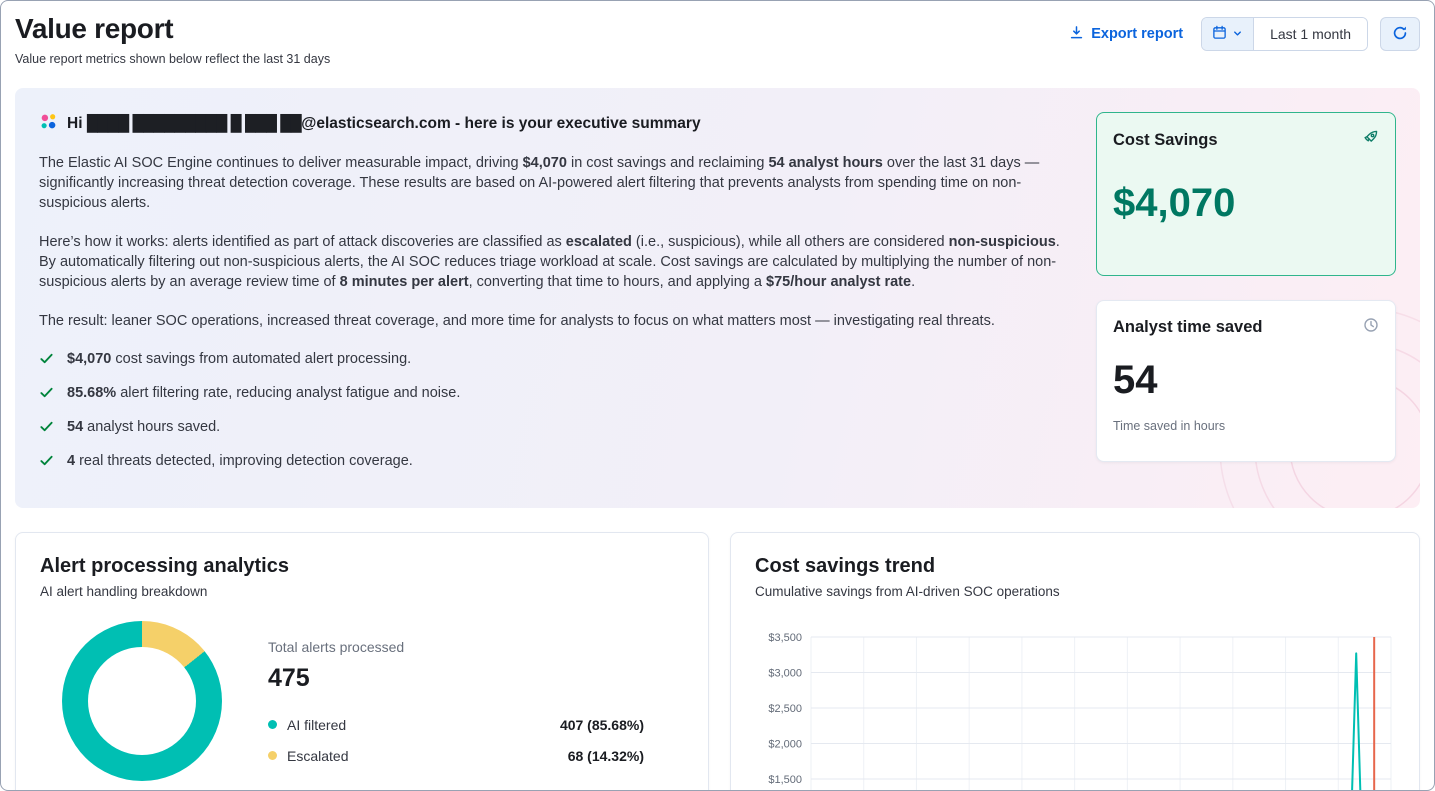 The height and width of the screenshot is (791, 1435). Describe the element at coordinates (144, 427) in the screenshot. I see `summary-bullet-text: 54 analyst hours saved.` at that location.